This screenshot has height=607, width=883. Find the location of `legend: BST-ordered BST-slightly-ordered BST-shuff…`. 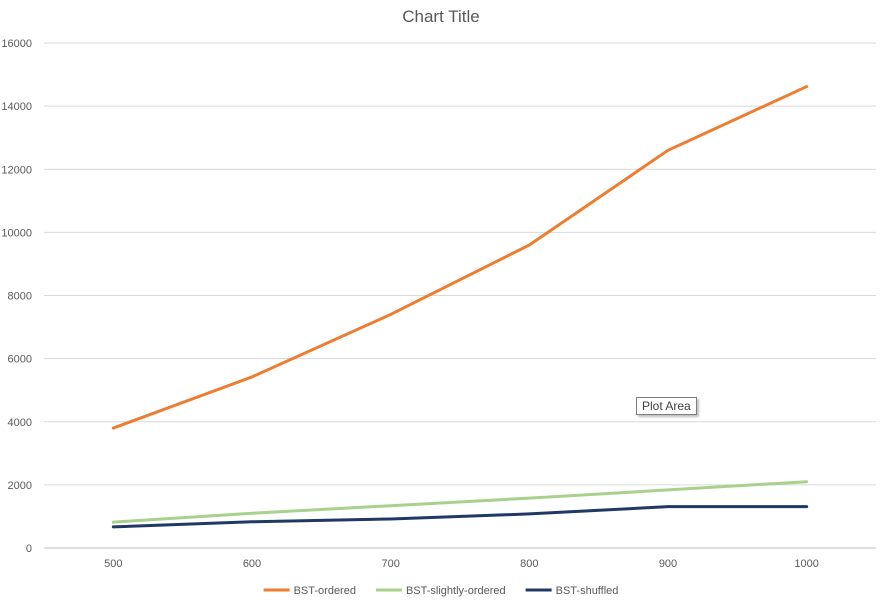

legend: BST-ordered BST-slightly-ordered BST-shuff… is located at coordinates (441, 591).